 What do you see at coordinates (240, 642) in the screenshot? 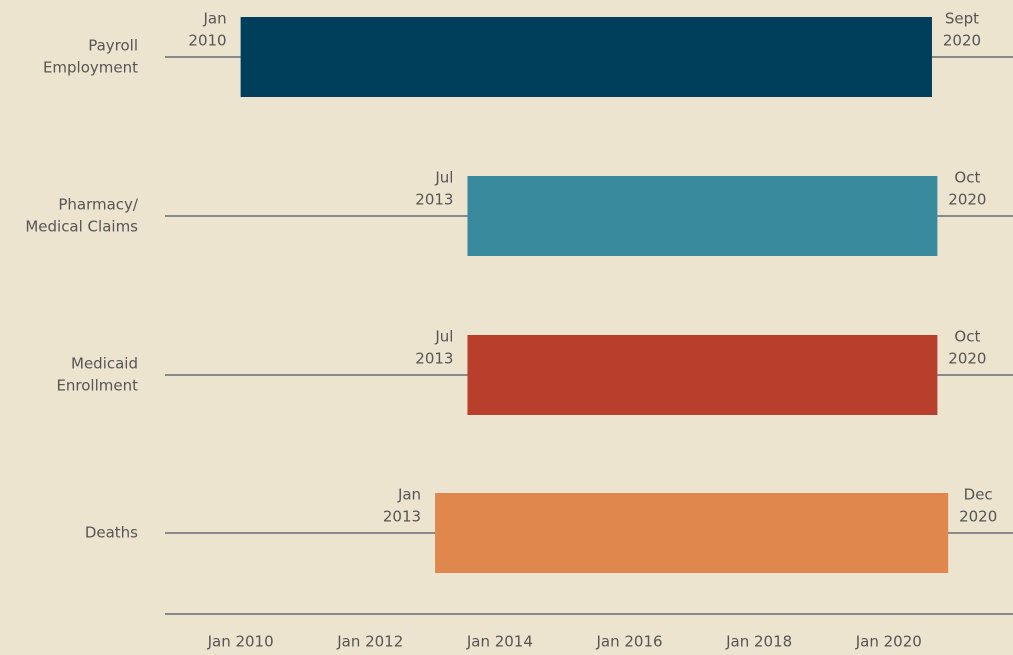
I see `x-tick-label: Jan 2010` at bounding box center [240, 642].